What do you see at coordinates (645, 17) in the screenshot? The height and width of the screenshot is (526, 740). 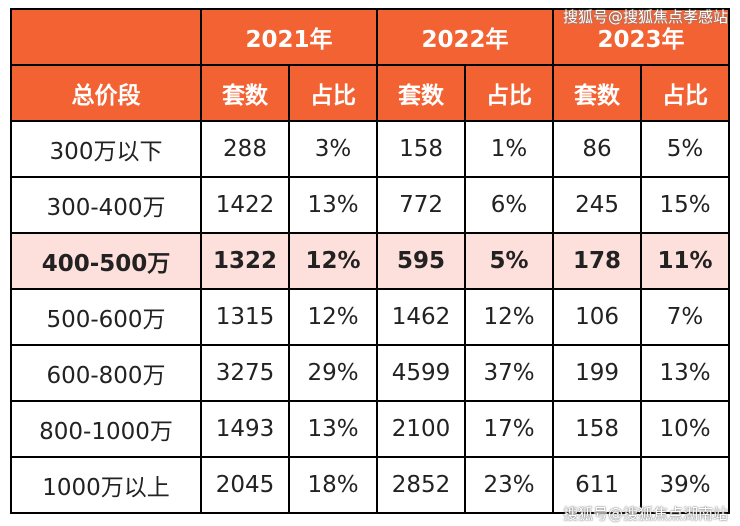 I see `watermark-top: 搜狐号@搜狐焦点孝感站` at bounding box center [645, 17].